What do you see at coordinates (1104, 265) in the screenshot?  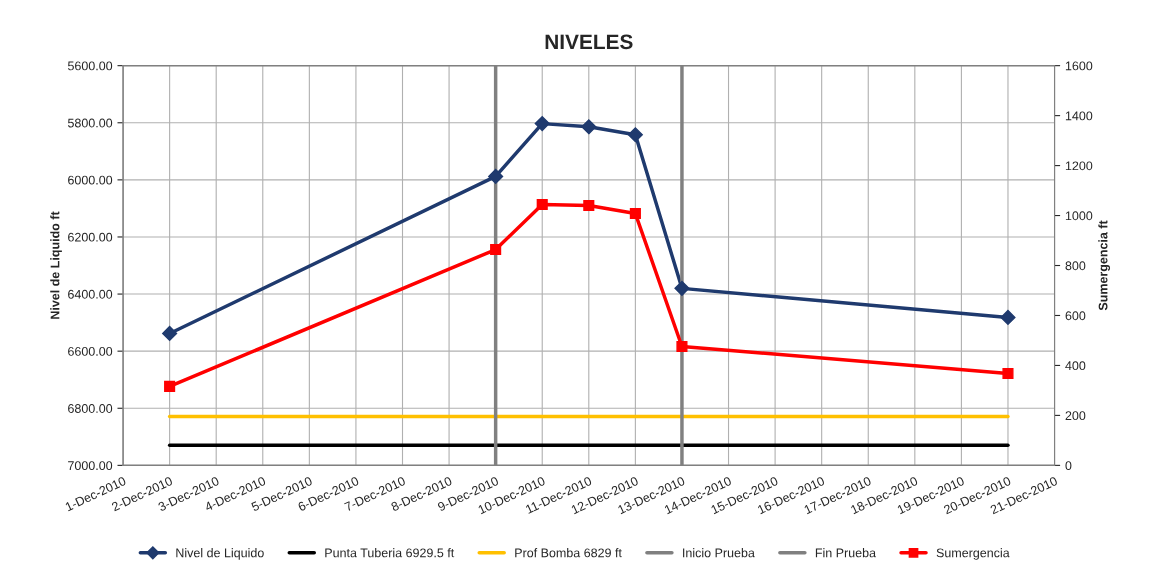 I see `y2-axis-title: Sumergencia ft` at bounding box center [1104, 265].